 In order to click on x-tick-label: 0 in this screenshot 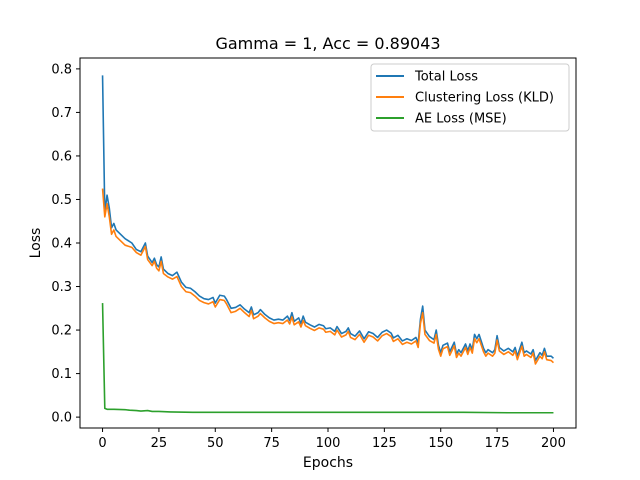, I will do `click(102, 443)`.